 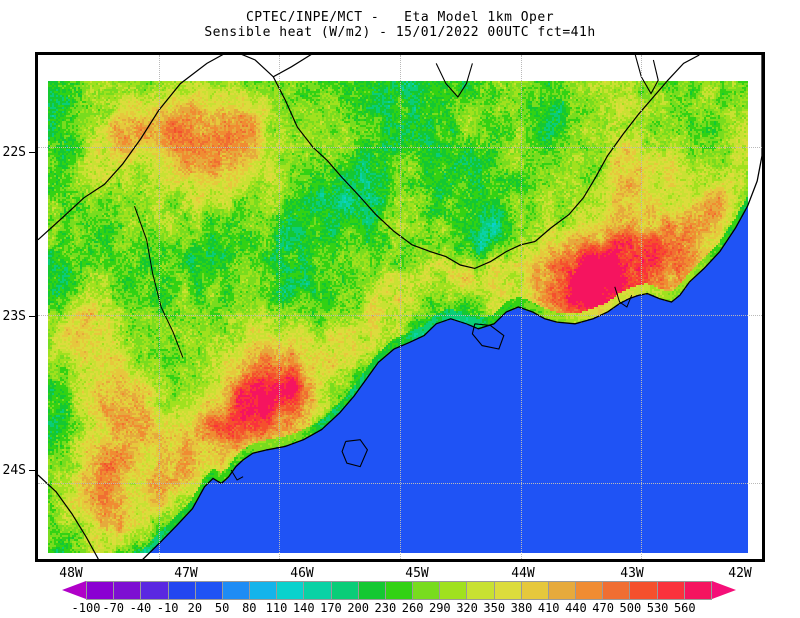 What do you see at coordinates (222, 608) in the screenshot?
I see `colorbar-tick-label: 50` at bounding box center [222, 608].